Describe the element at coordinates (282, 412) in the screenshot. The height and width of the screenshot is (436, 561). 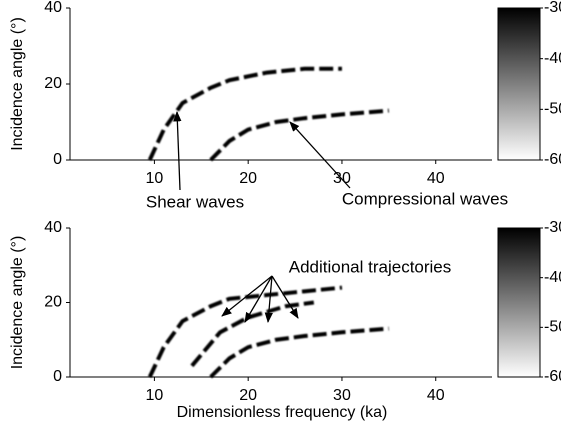
I see `x-axis-label: Dimensionless frequency (ka)` at that location.